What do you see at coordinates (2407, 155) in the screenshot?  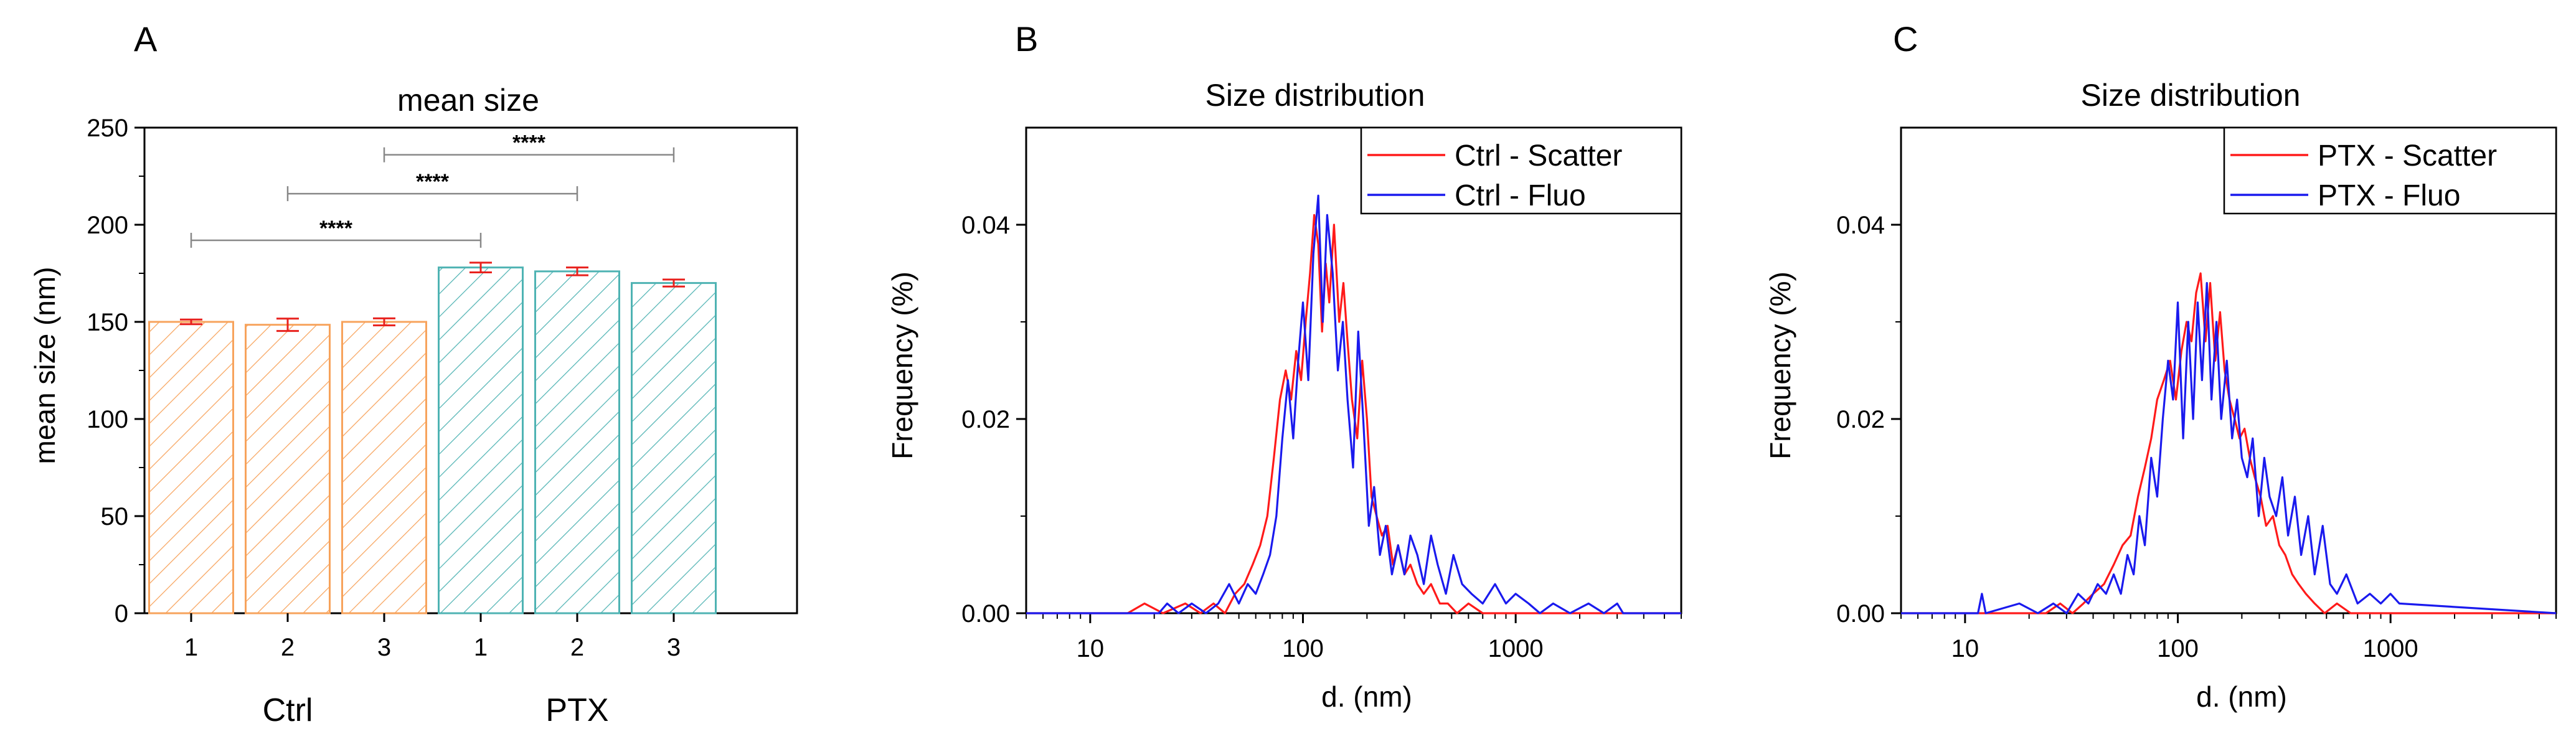 I see `legend-label: PTX - Scatter` at bounding box center [2407, 155].